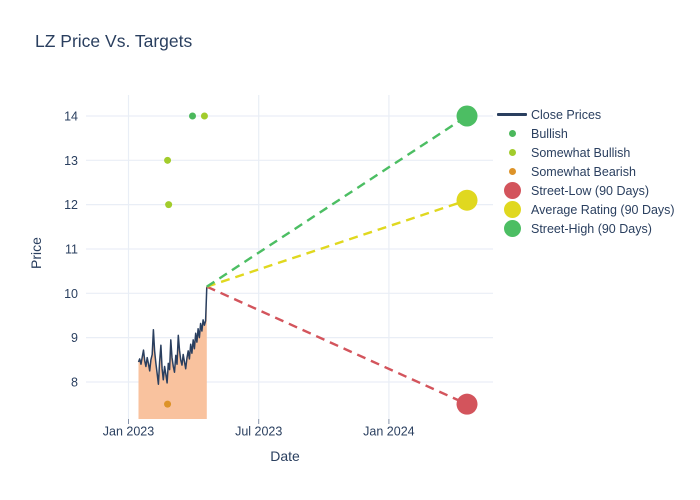 This screenshot has width=700, height=500. I want to click on svg-text: Jan 2024, so click(388, 432).